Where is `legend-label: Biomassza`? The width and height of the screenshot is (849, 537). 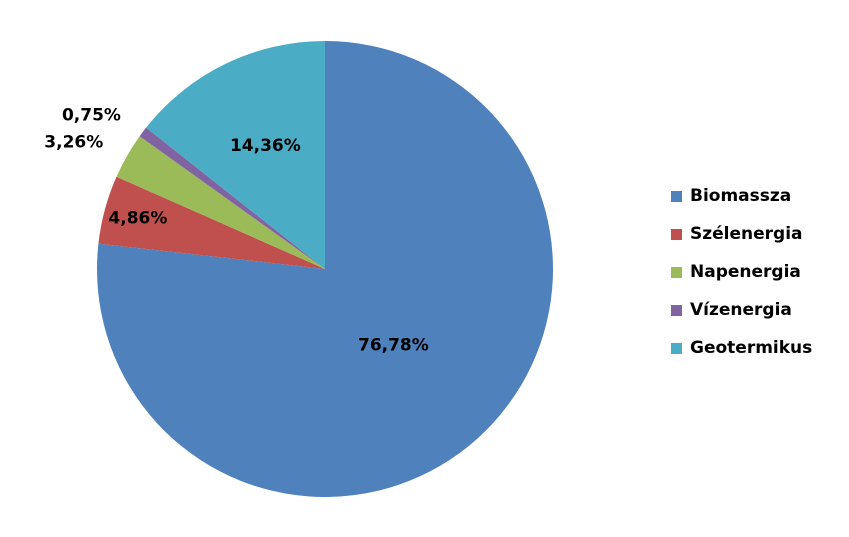 legend-label: Biomassza is located at coordinates (740, 196).